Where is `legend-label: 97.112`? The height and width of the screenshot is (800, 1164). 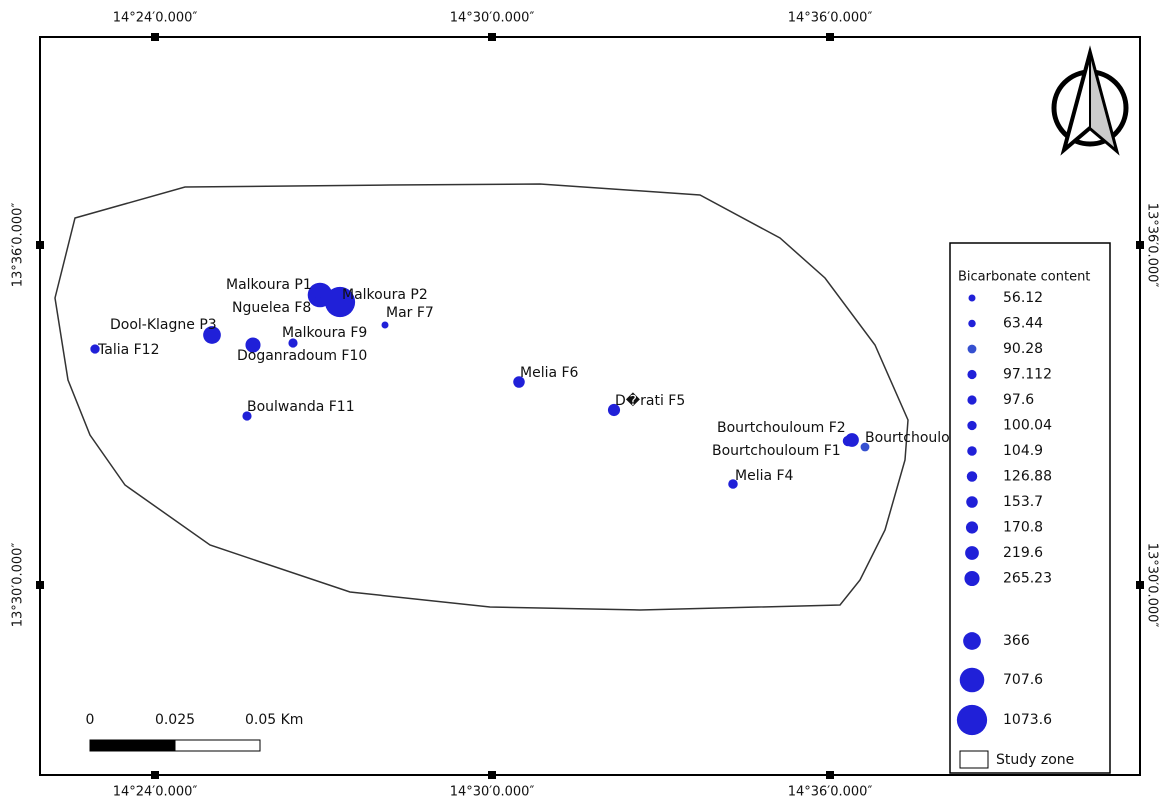
legend-label: 97.112 is located at coordinates (1027, 375).